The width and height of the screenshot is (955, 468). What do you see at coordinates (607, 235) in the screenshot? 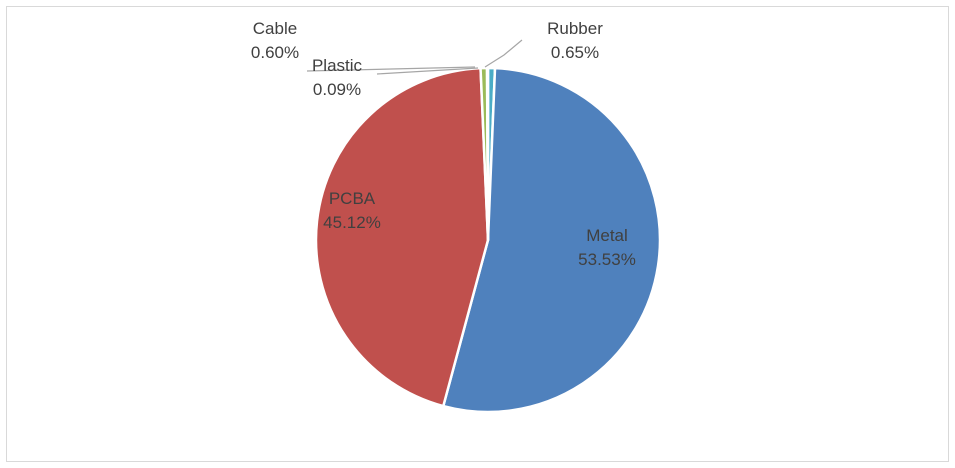
I see `data-label-name: Metal` at bounding box center [607, 235].